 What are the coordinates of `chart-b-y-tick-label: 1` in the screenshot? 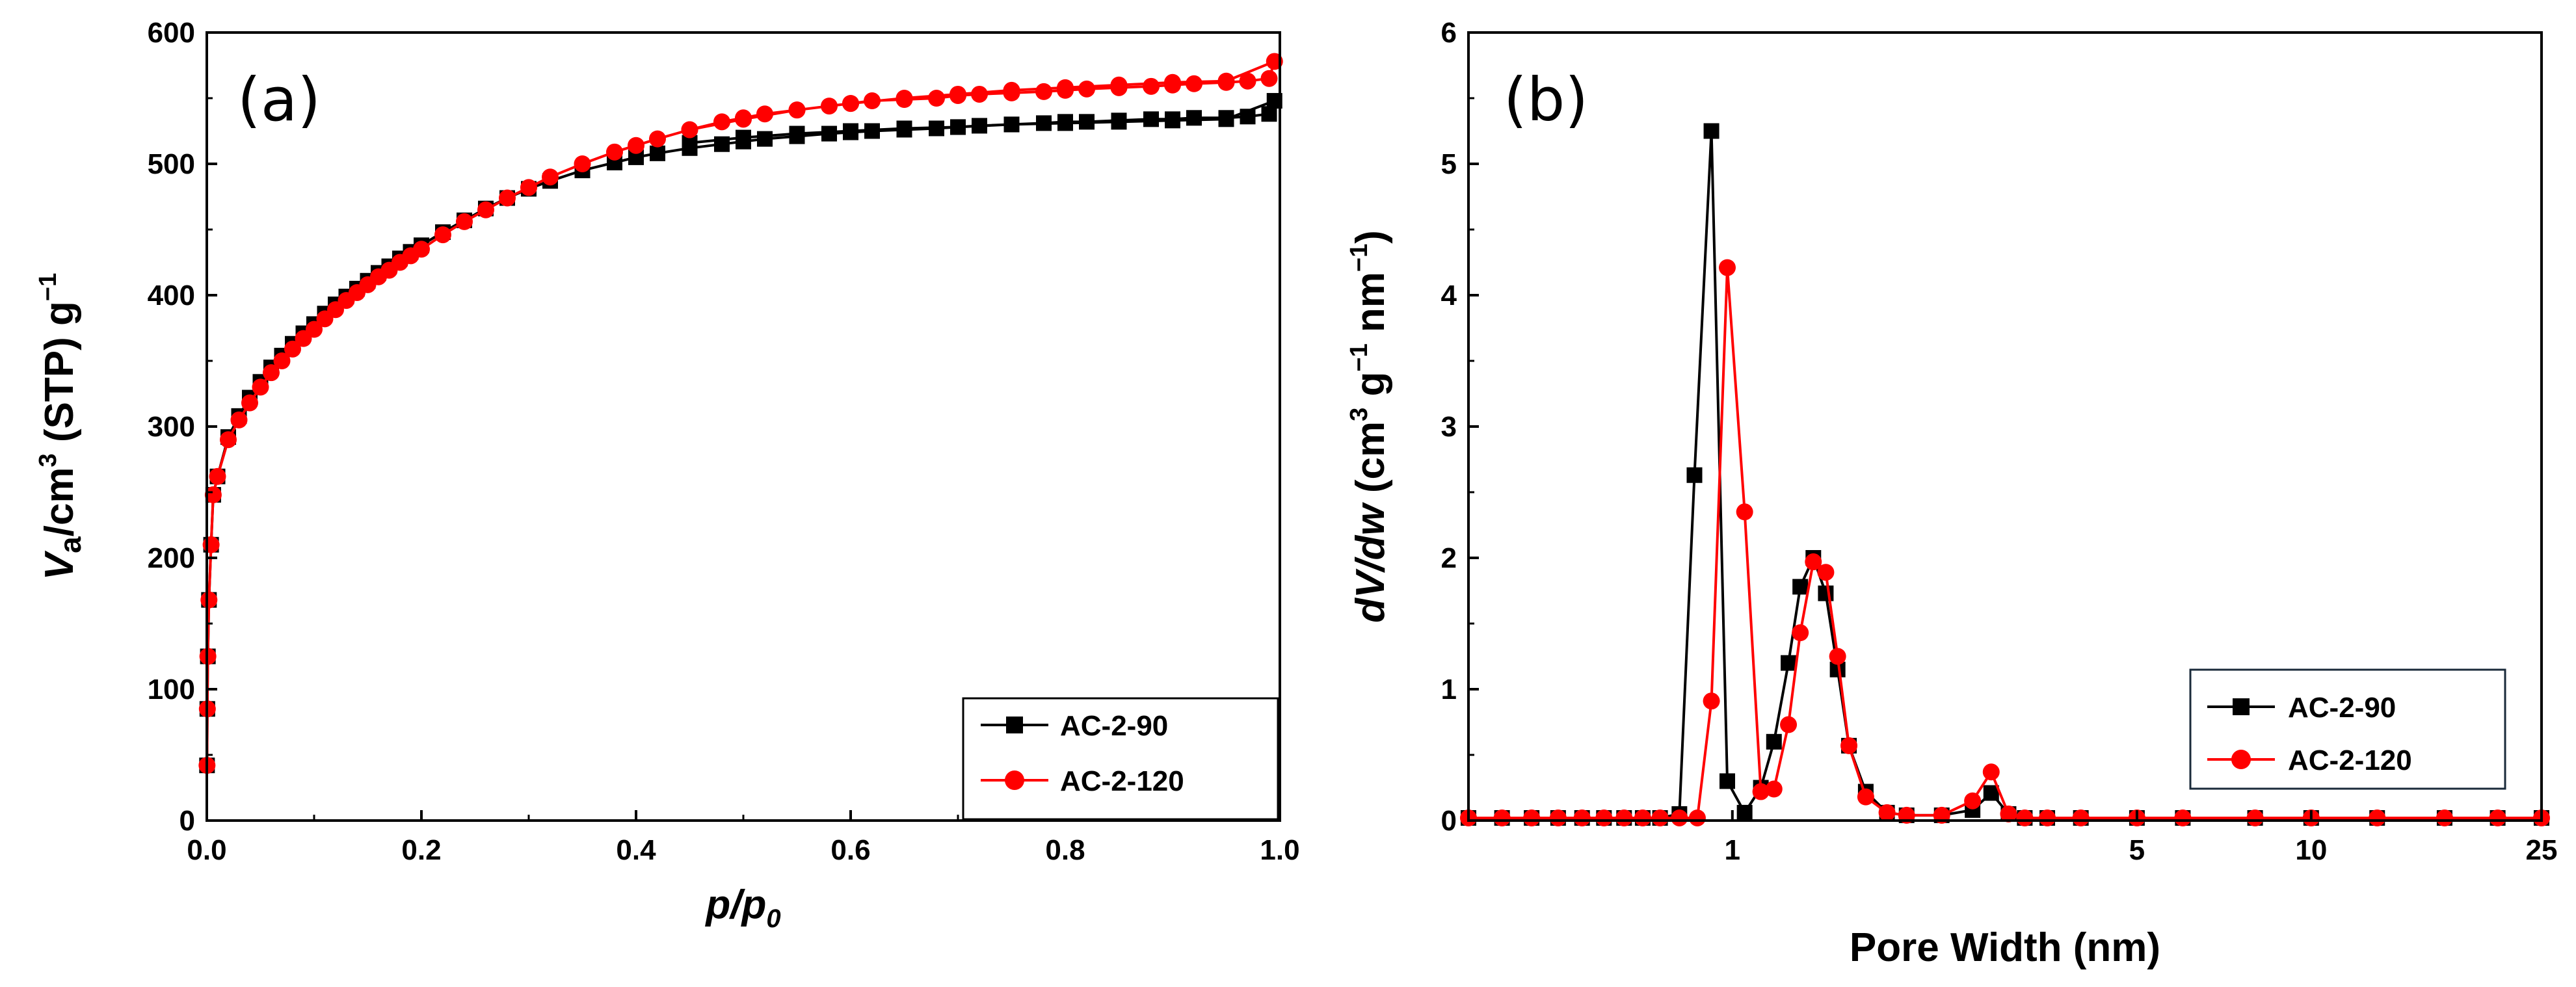 It's located at (1449, 689).